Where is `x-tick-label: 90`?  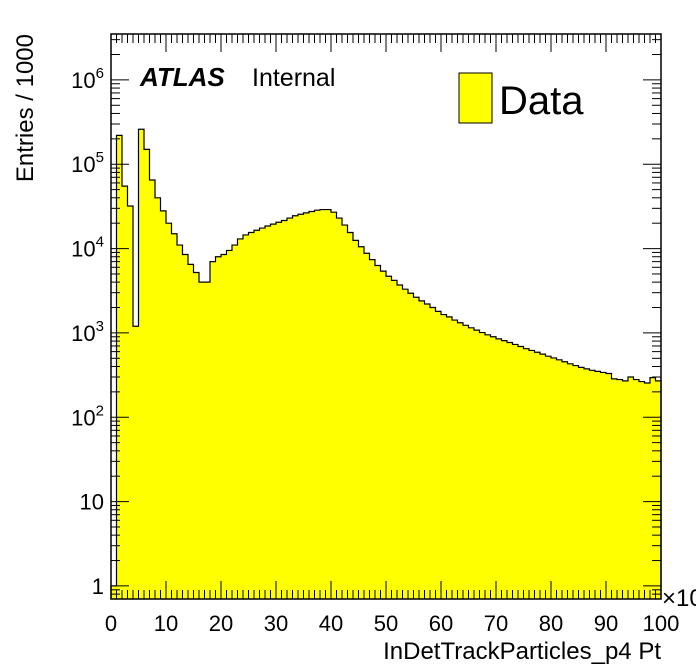 x-tick-label: 90 is located at coordinates (606, 623).